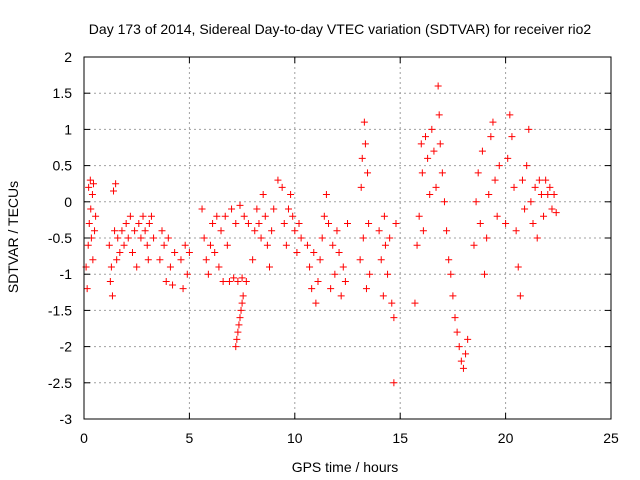 This screenshot has width=640, height=480. Describe the element at coordinates (68, 129) in the screenshot. I see `y-tick-label: 1` at that location.